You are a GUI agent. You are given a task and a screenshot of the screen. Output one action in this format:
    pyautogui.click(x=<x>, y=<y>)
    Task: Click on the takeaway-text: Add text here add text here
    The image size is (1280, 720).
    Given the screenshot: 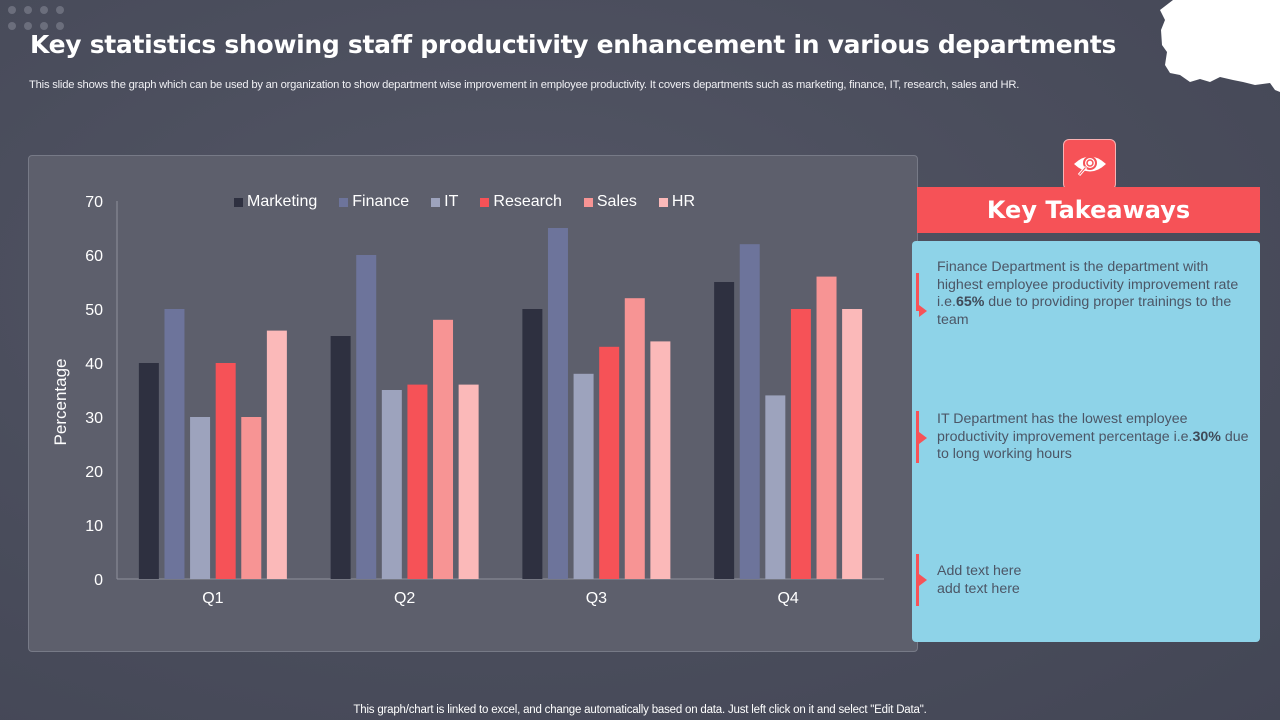 What is the action you would take?
    pyautogui.click(x=979, y=580)
    